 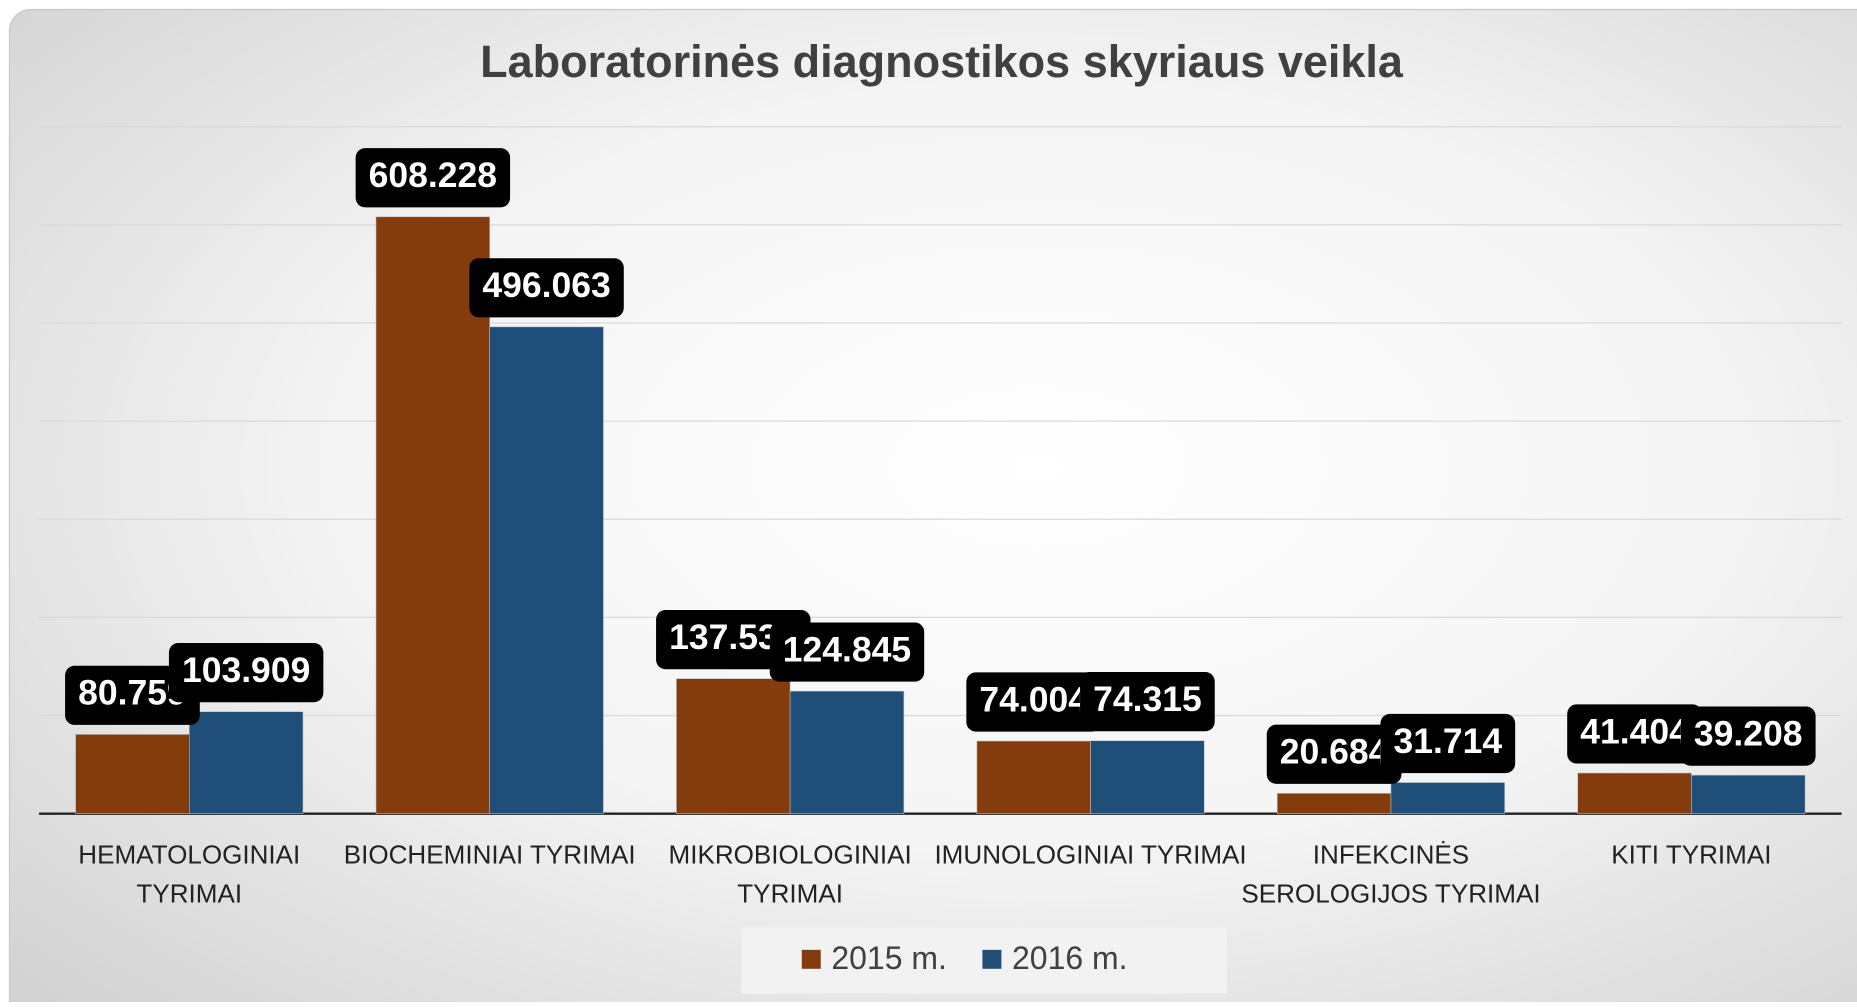 I want to click on x-tick-label: KITI TYRIMAI, so click(x=1691, y=854).